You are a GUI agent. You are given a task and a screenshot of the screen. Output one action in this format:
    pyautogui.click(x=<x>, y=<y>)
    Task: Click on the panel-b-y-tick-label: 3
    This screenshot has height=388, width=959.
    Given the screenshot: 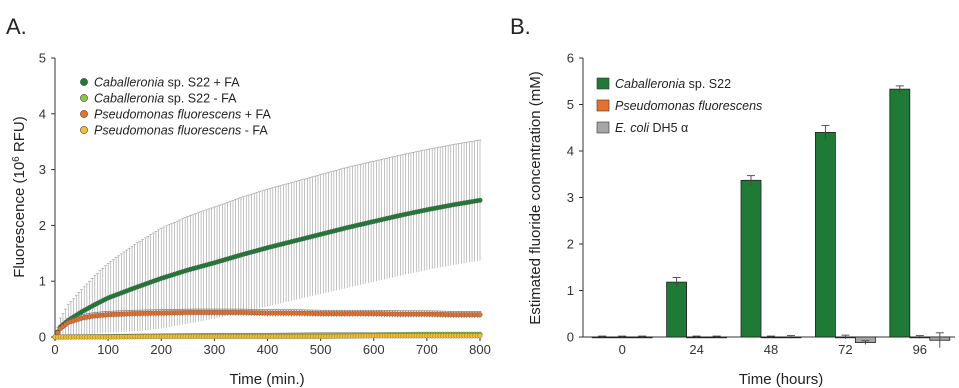 What is the action you would take?
    pyautogui.click(x=570, y=197)
    